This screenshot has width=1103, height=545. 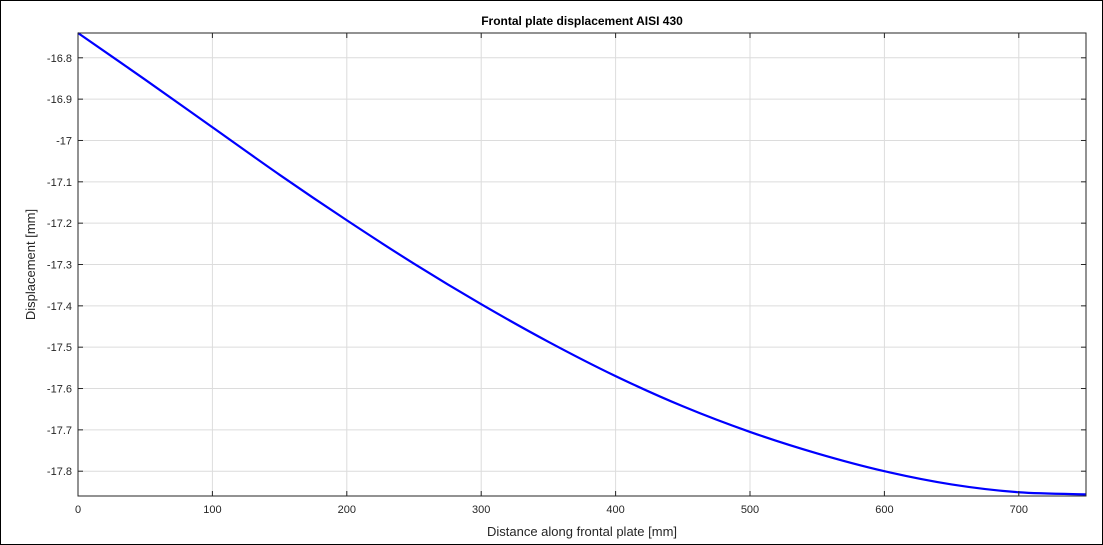 I want to click on x-tick-label: 400, so click(x=615, y=510).